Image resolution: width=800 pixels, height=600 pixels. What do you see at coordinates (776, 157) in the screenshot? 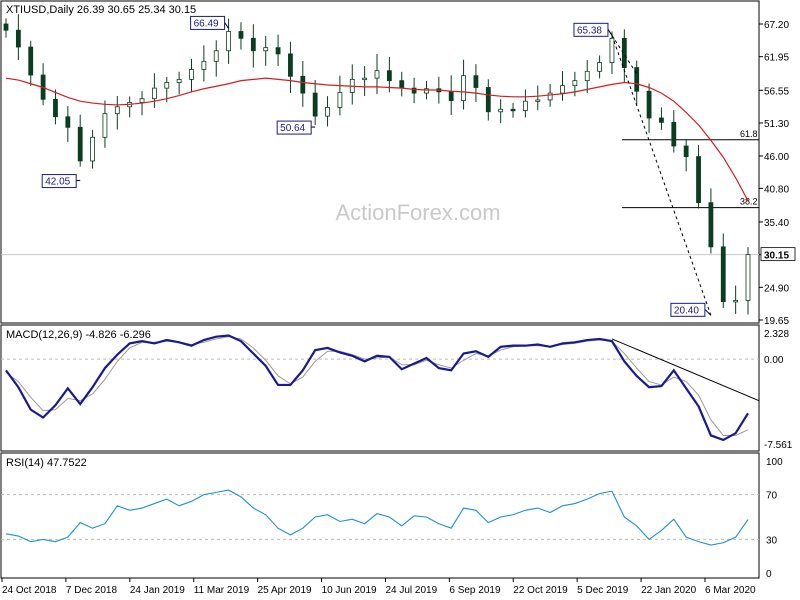
I see `price-tick-label: 46.00` at bounding box center [776, 157].